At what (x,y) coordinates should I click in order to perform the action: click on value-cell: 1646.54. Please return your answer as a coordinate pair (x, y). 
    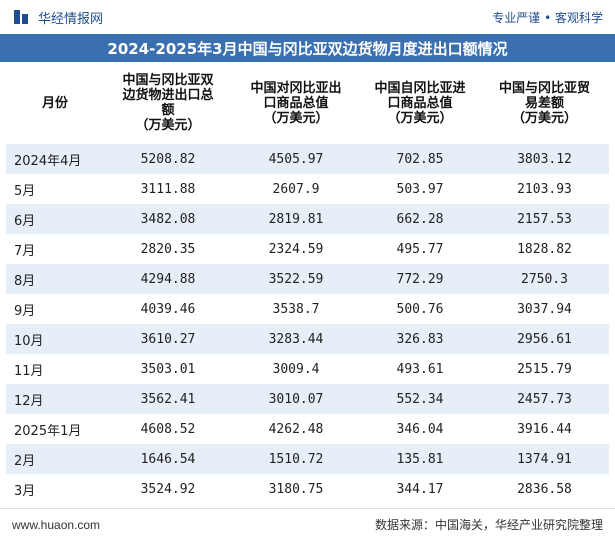
    Looking at the image, I should click on (168, 459).